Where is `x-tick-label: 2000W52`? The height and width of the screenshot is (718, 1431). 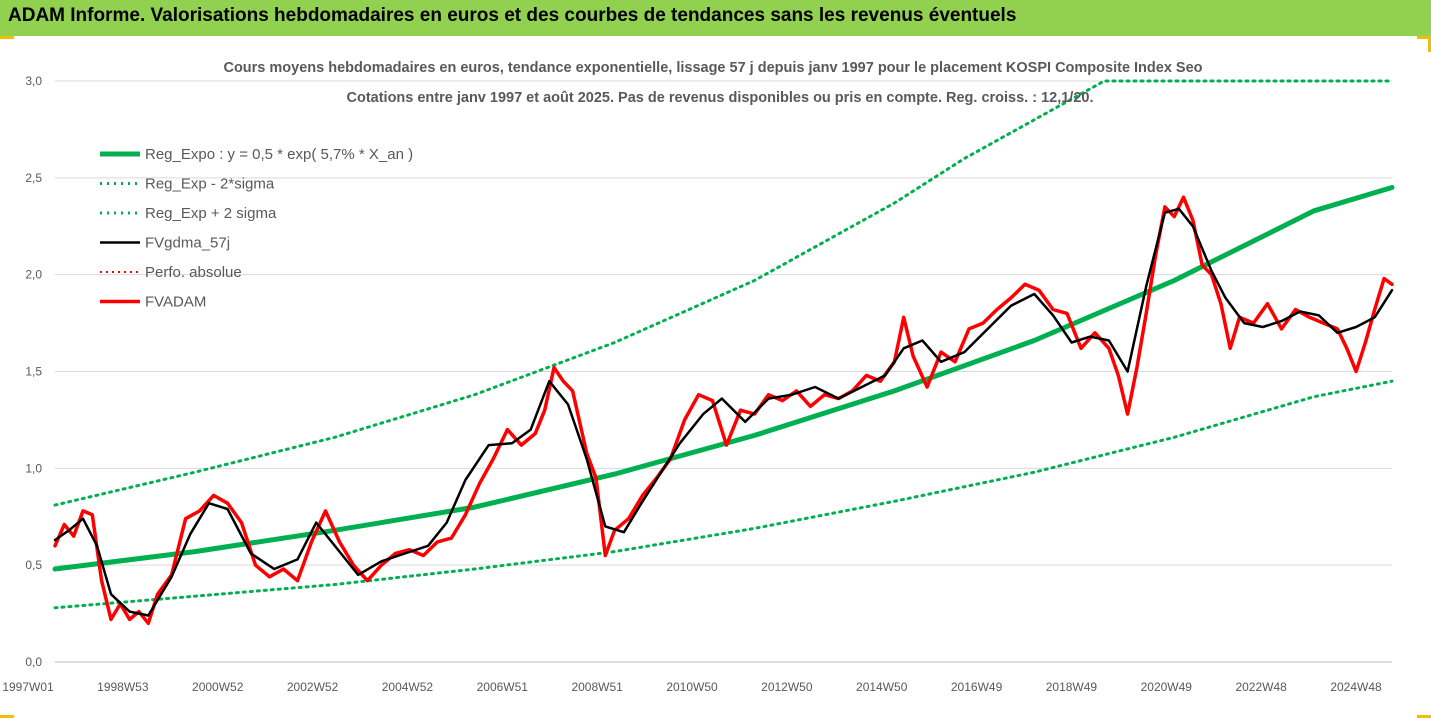
x-tick-label: 2000W52 is located at coordinates (218, 687).